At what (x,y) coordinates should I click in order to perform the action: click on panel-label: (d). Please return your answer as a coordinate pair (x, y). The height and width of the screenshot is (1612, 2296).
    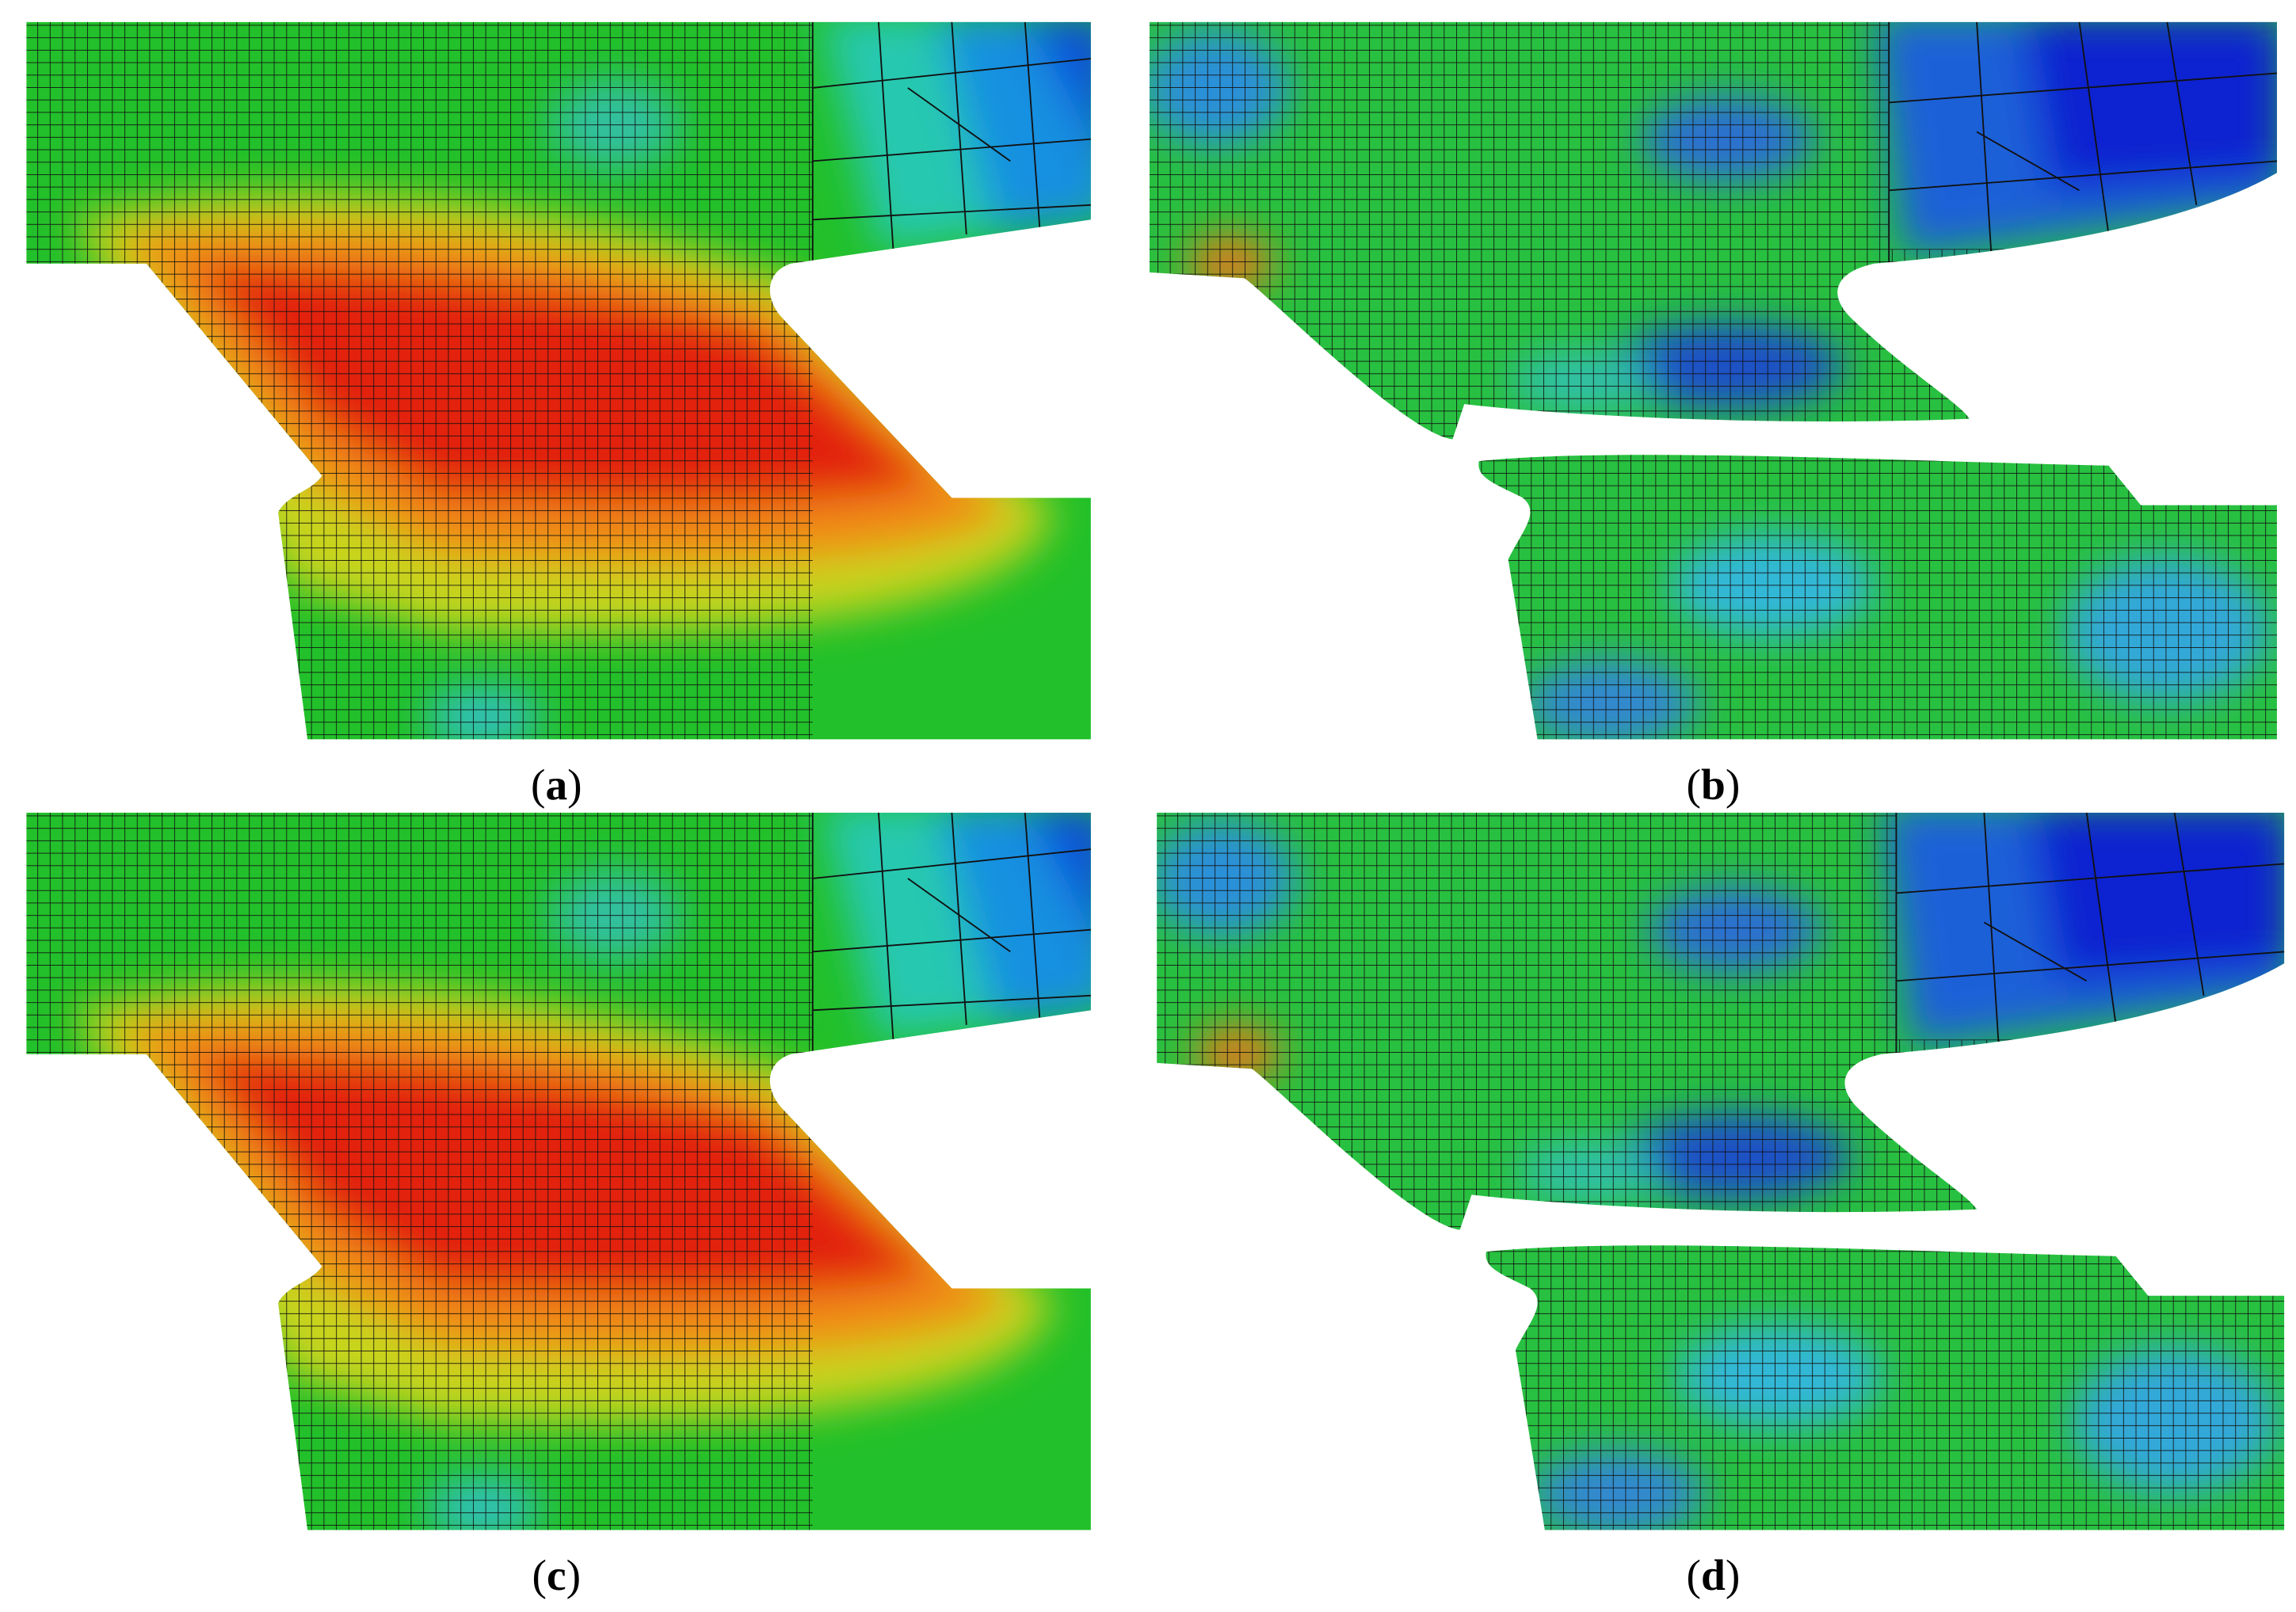
    Looking at the image, I should click on (1714, 1575).